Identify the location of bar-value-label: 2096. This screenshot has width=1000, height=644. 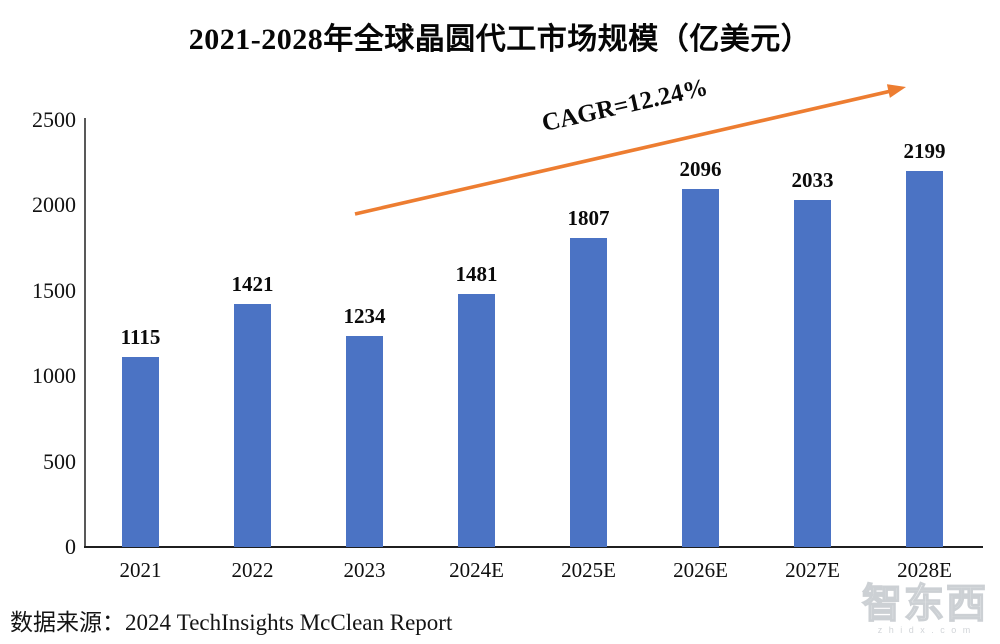
(700, 169).